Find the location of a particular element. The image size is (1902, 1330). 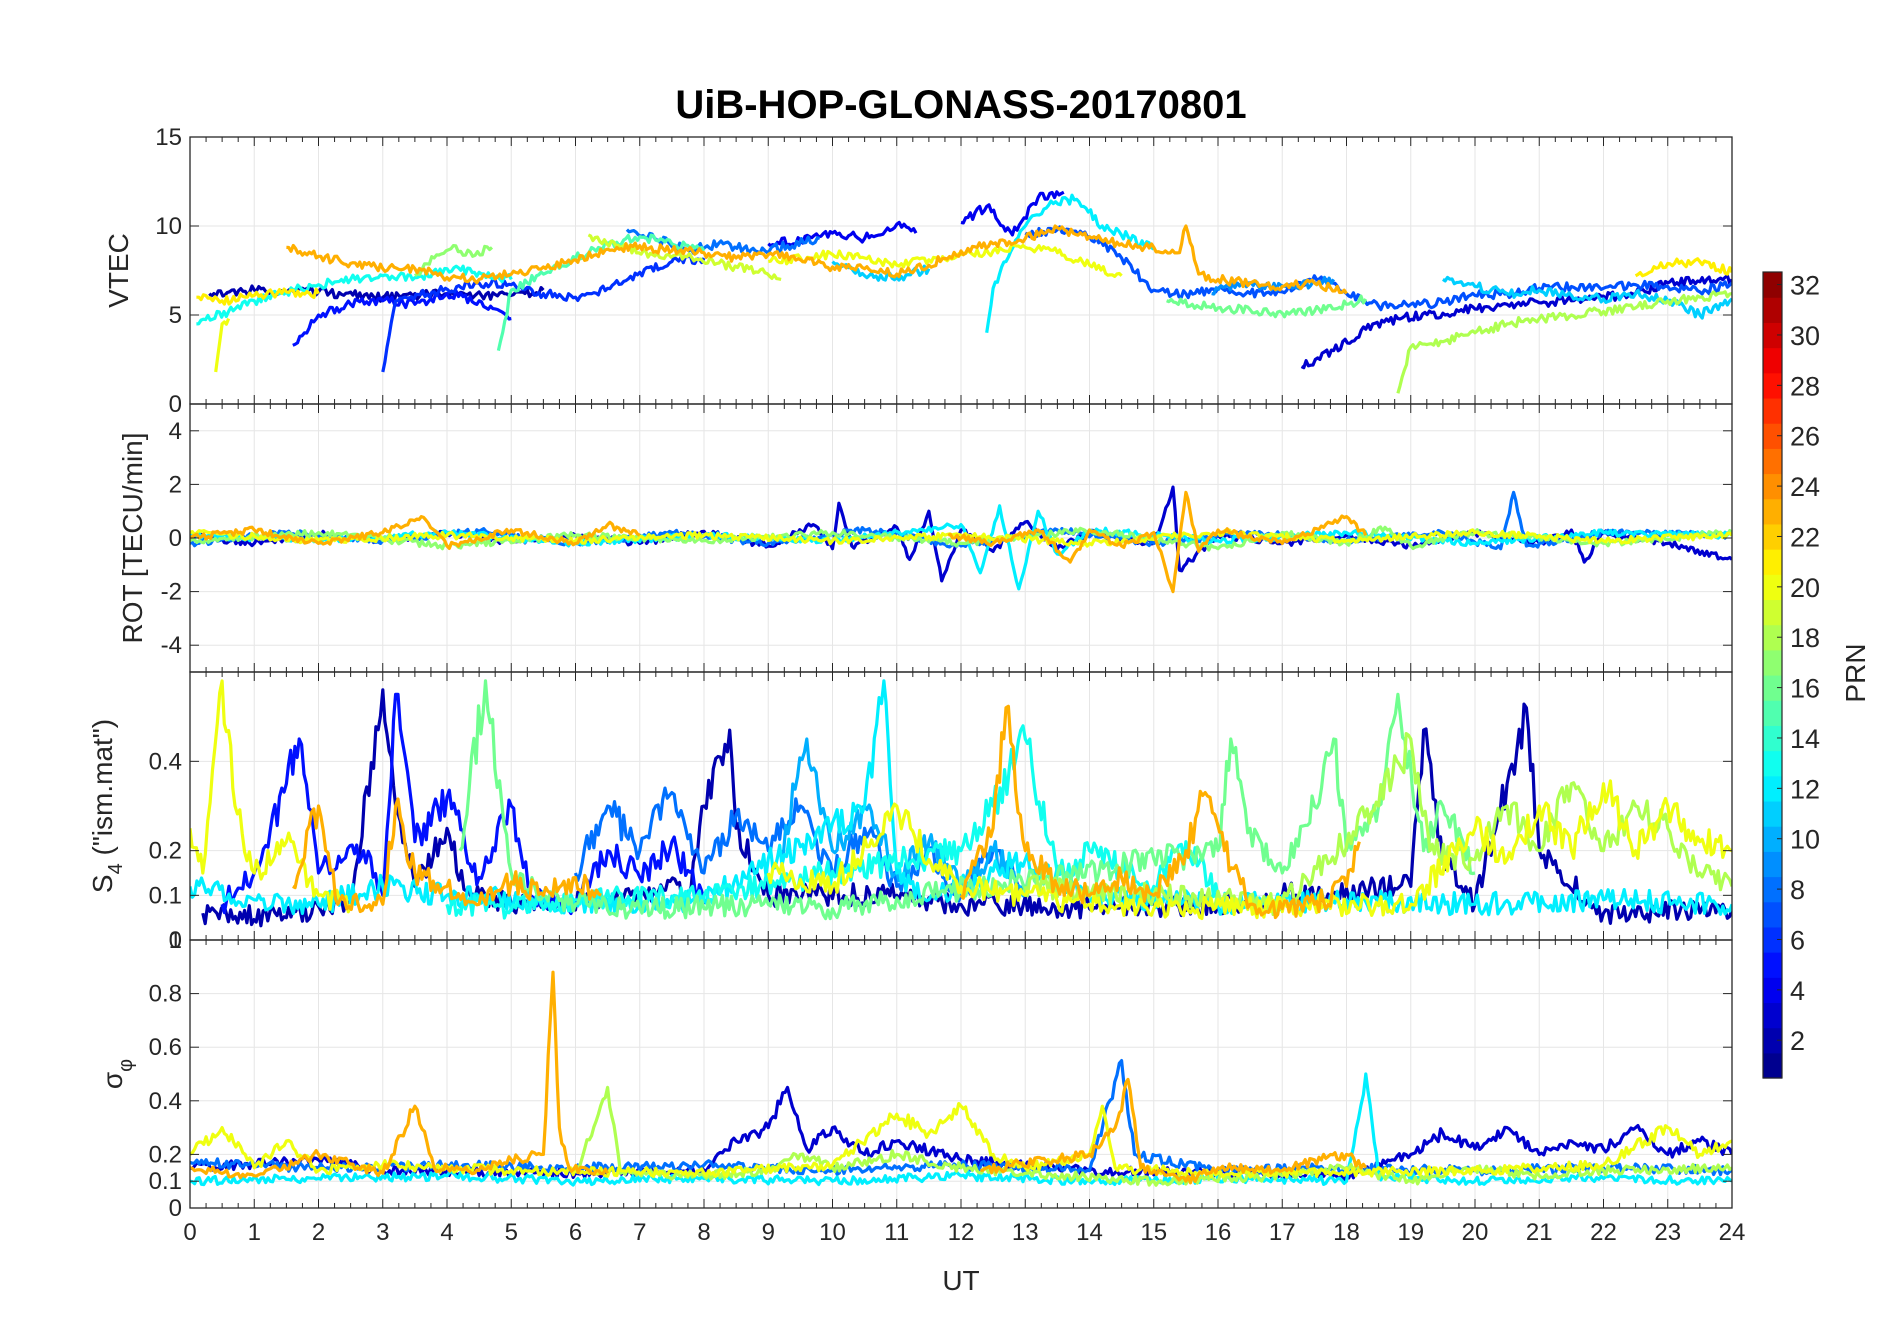

y-axis-label-main: σ is located at coordinates (112, 1080).